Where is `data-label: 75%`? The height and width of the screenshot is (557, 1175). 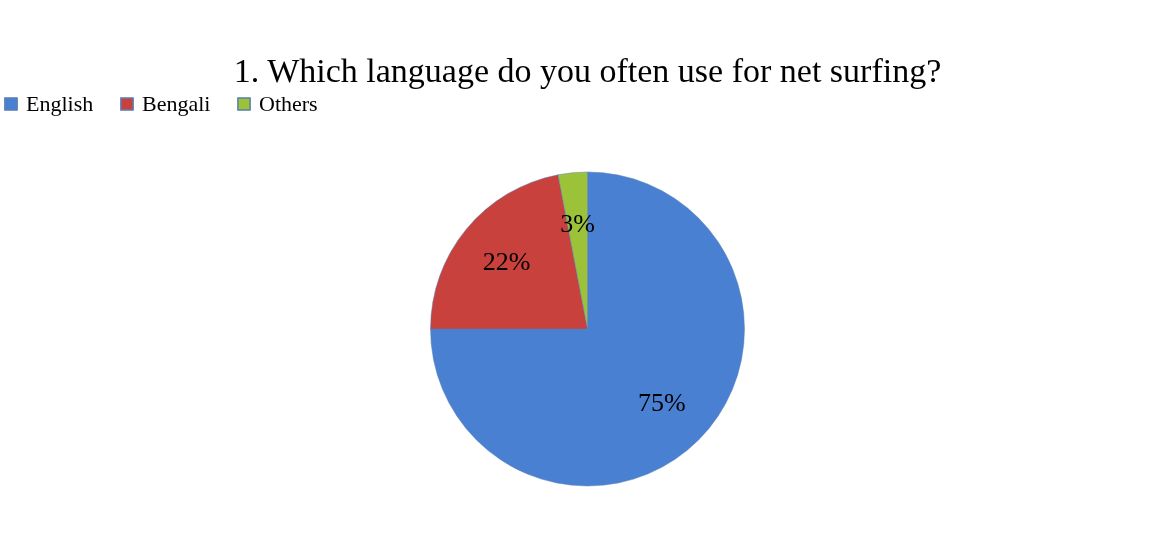 data-label: 75% is located at coordinates (661, 403).